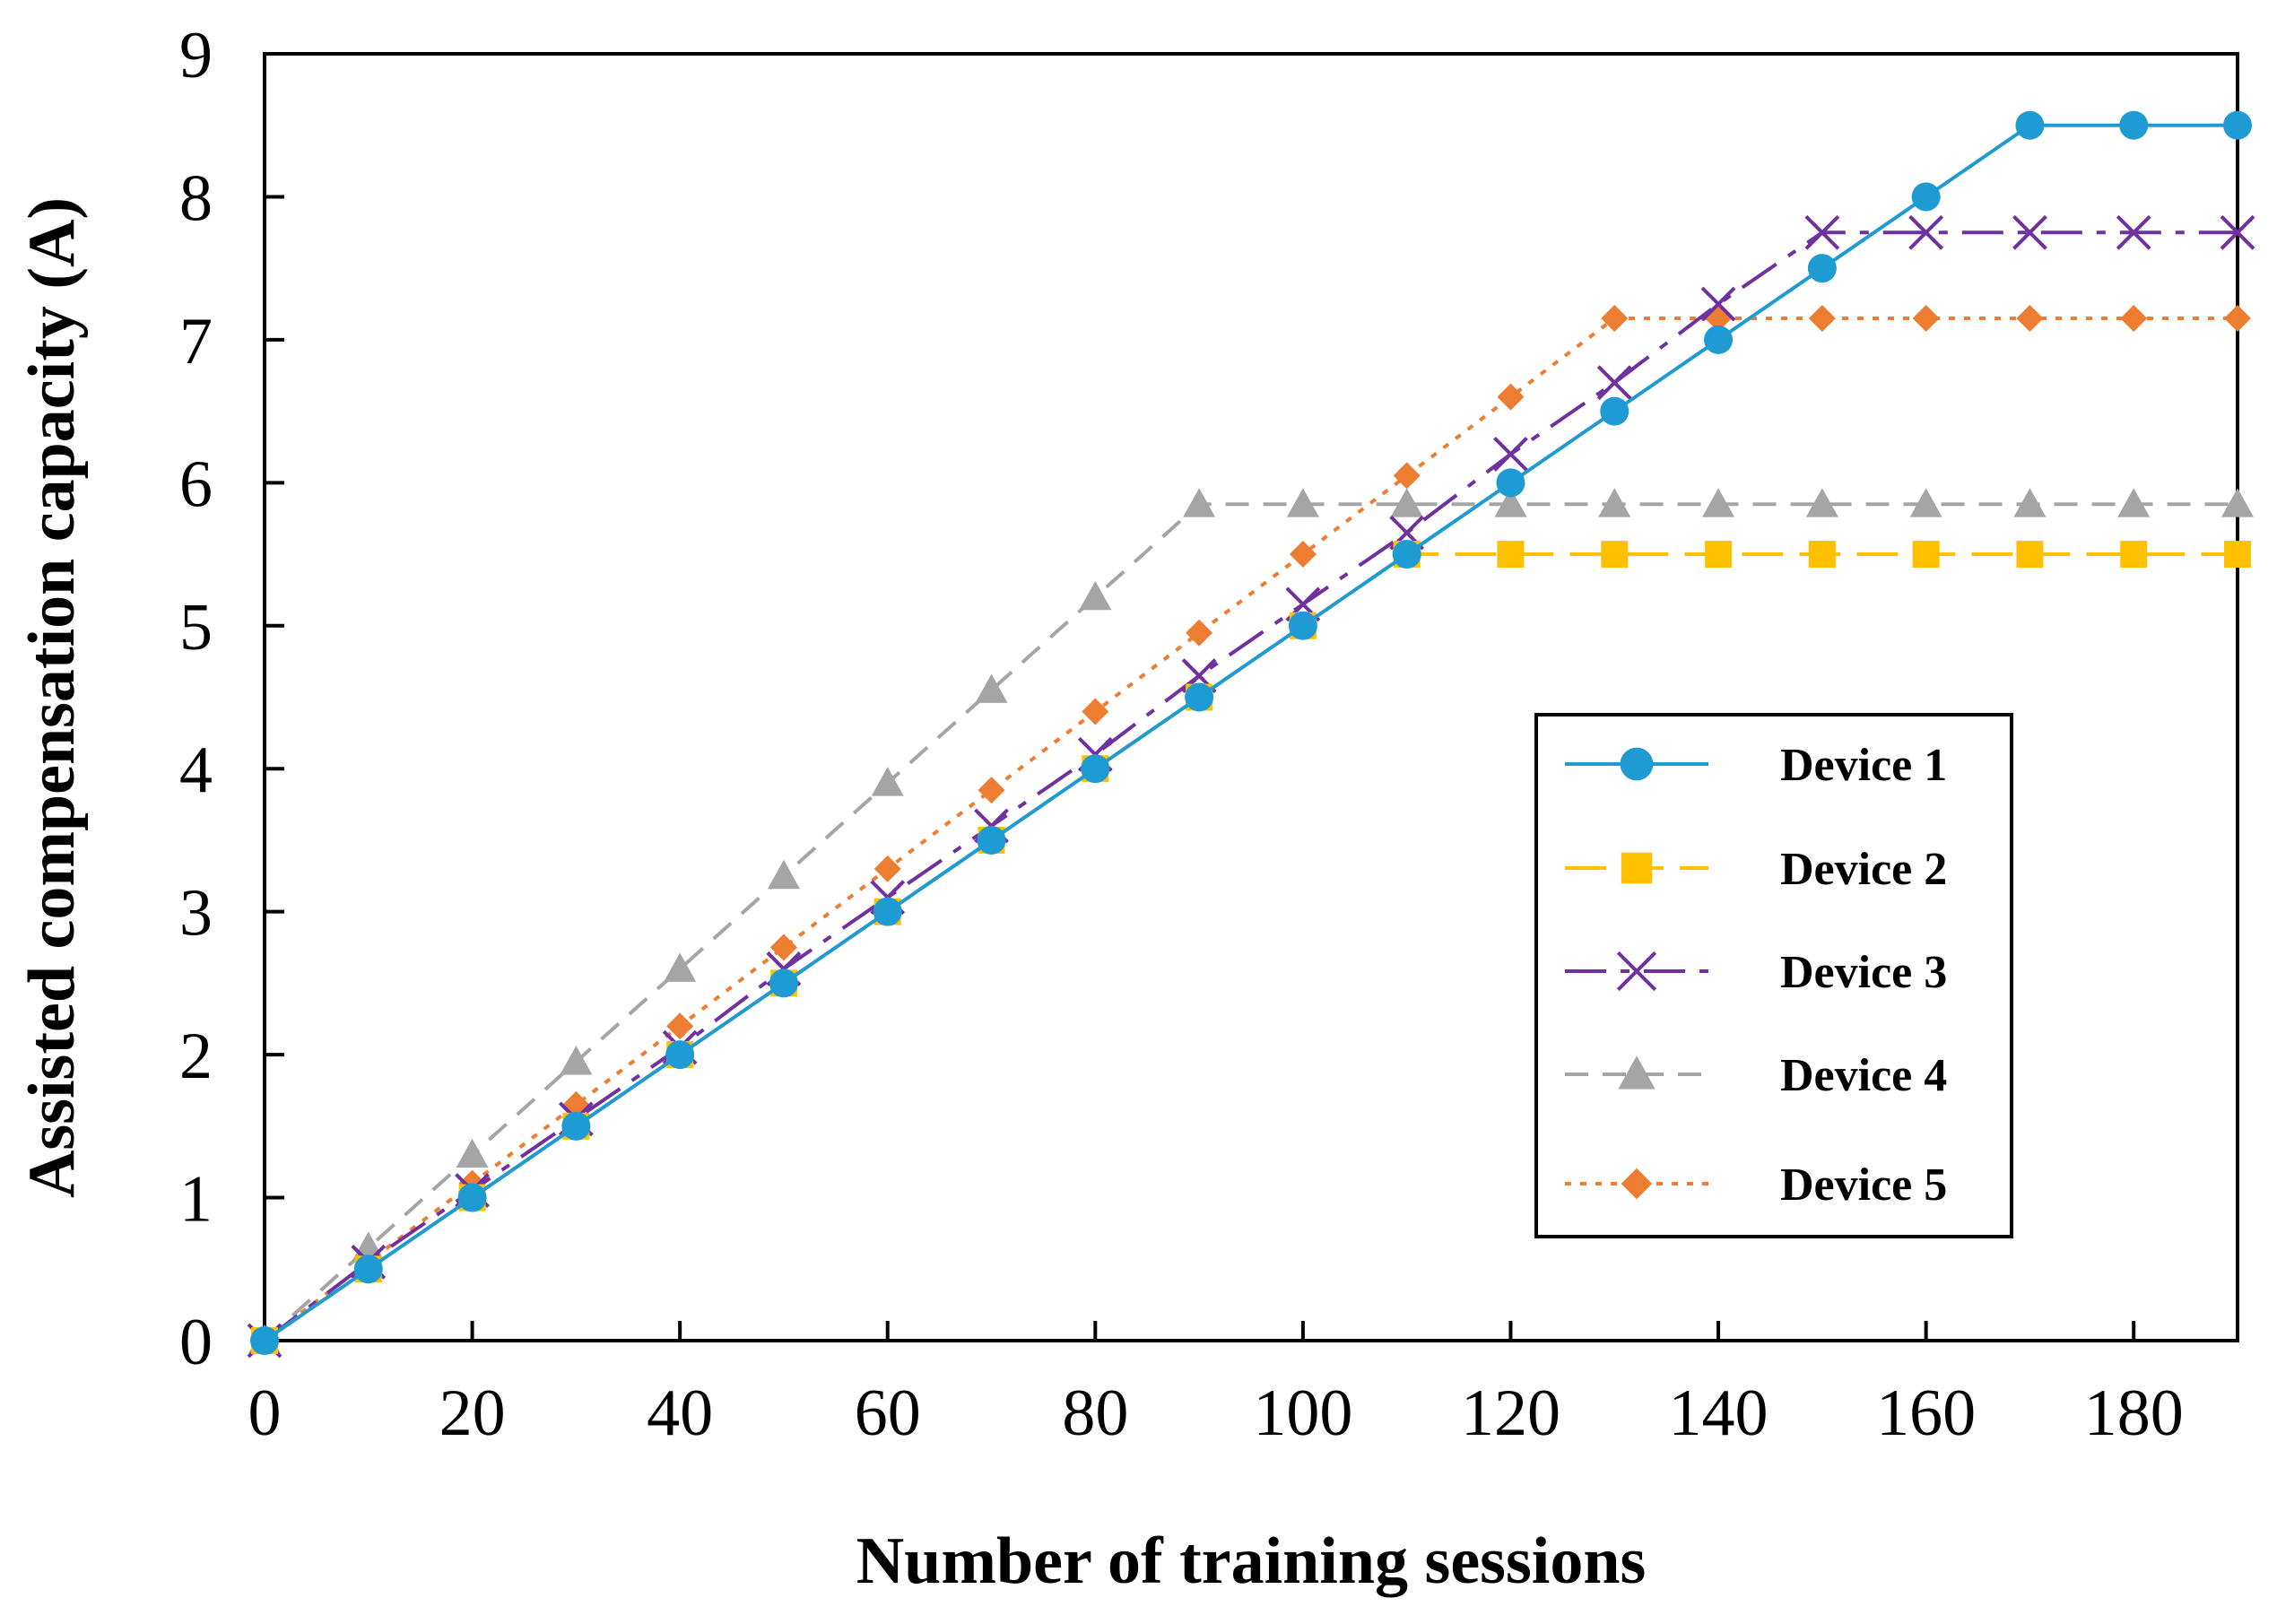  I want to click on x-axis-title: Number of training sessions, so click(1252, 1561).